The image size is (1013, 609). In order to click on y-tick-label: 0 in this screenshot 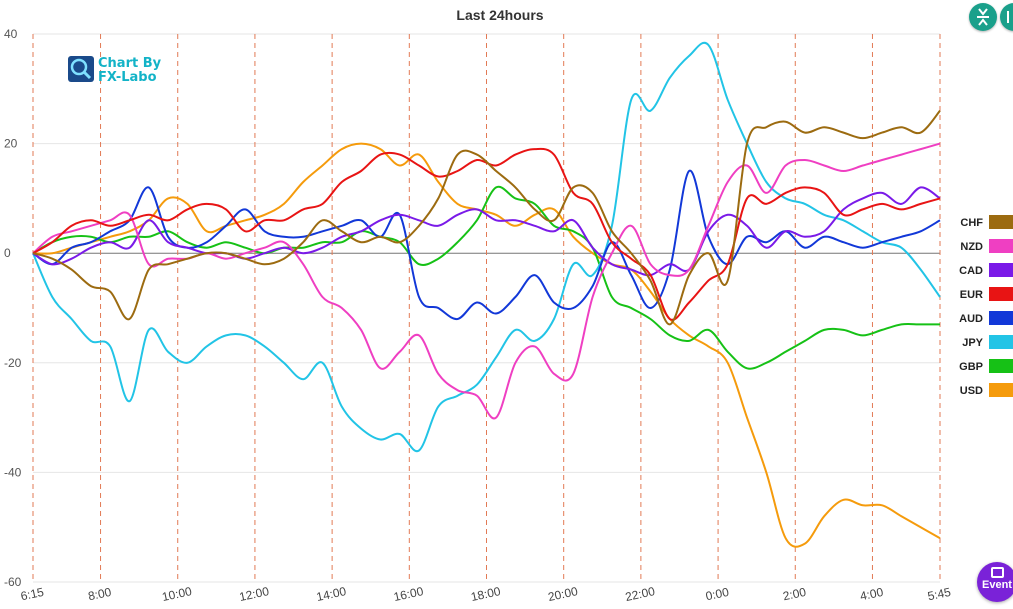, I will do `click(7, 253)`.